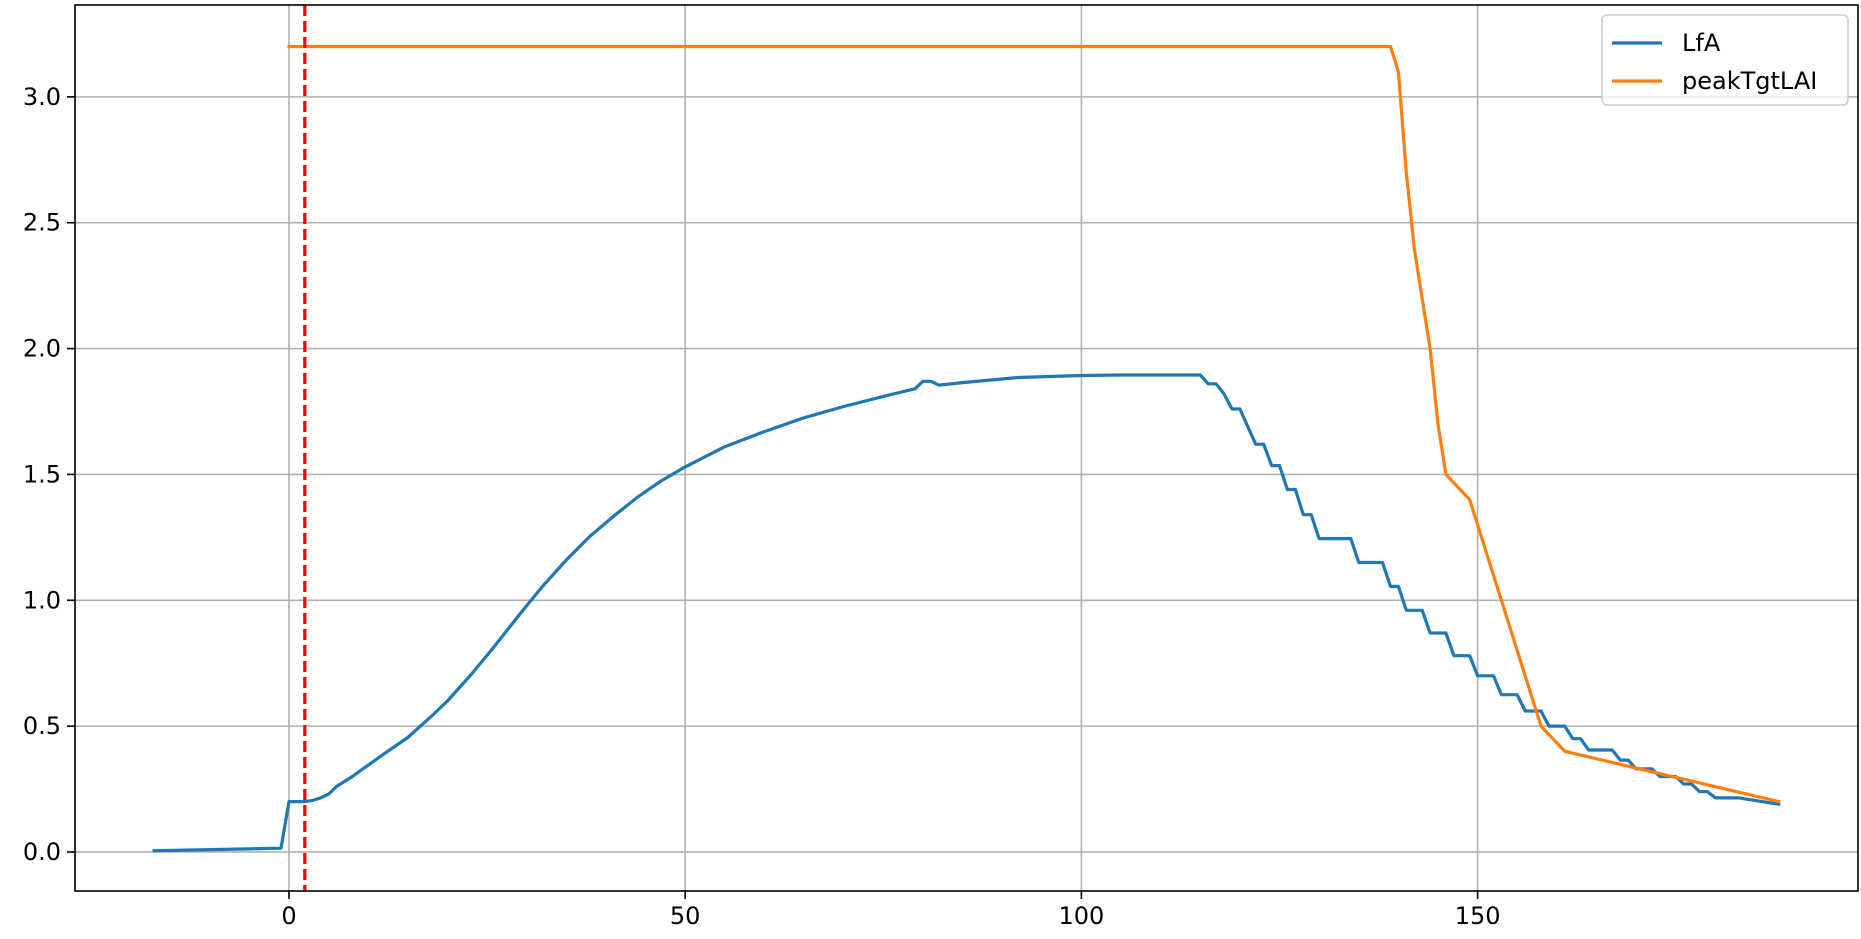 The width and height of the screenshot is (1861, 939). Describe the element at coordinates (685, 916) in the screenshot. I see `x-tick-label: 50` at that location.